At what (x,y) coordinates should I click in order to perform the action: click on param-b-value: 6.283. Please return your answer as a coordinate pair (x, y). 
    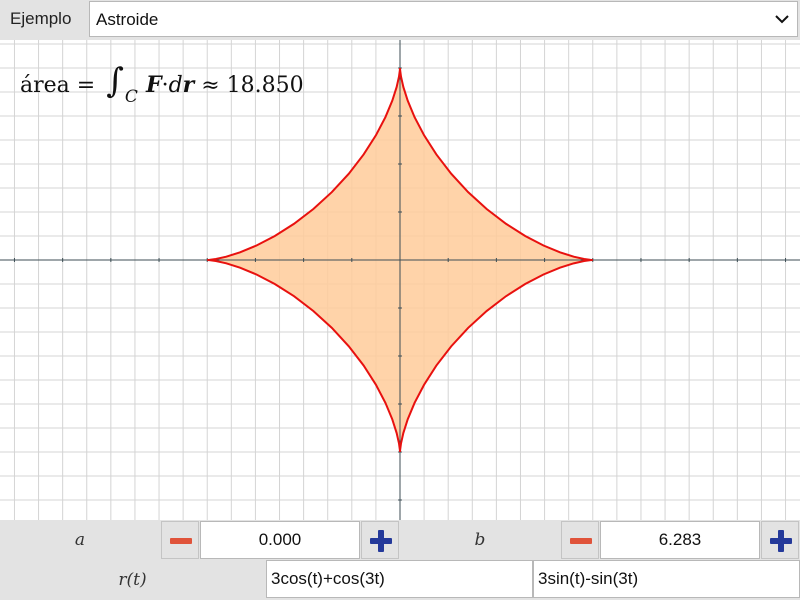
    Looking at the image, I should click on (680, 540).